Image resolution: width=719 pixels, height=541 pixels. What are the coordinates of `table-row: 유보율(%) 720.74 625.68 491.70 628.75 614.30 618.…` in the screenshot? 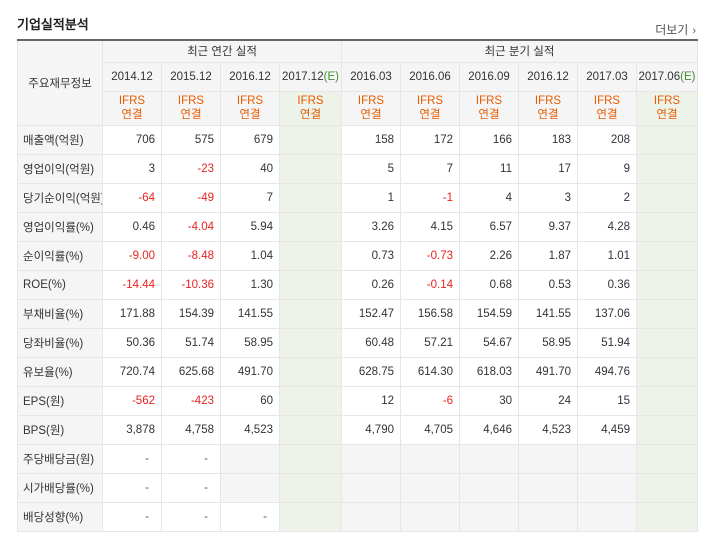 It's located at (357, 371).